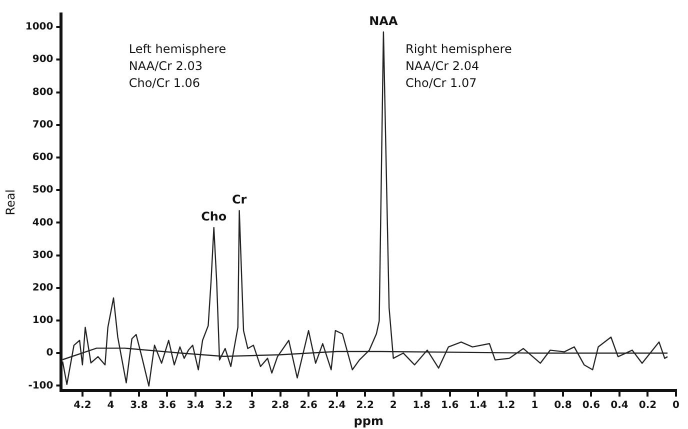 This screenshot has height=429, width=688. What do you see at coordinates (223, 406) in the screenshot?
I see `x-tick-label: 3.2` at bounding box center [223, 406].